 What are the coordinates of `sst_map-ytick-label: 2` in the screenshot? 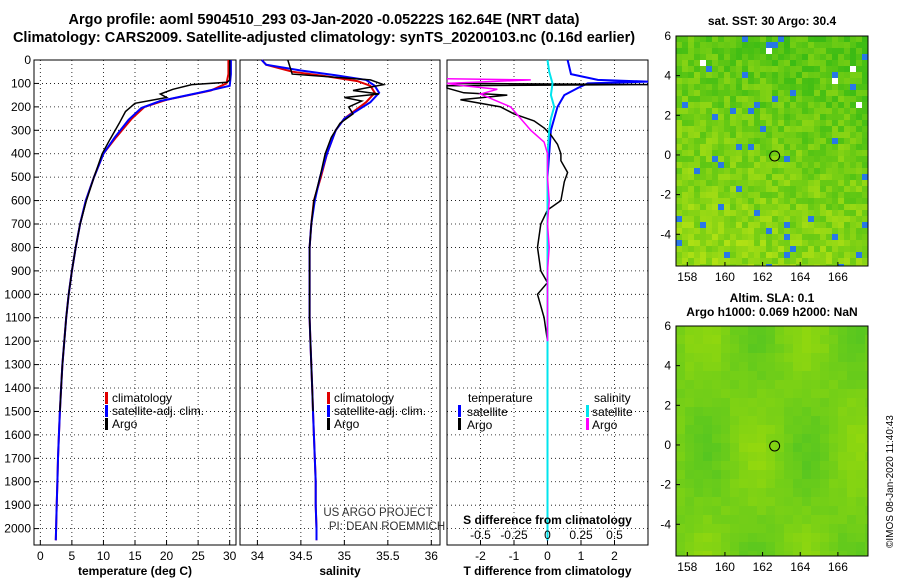 It's located at (667, 115).